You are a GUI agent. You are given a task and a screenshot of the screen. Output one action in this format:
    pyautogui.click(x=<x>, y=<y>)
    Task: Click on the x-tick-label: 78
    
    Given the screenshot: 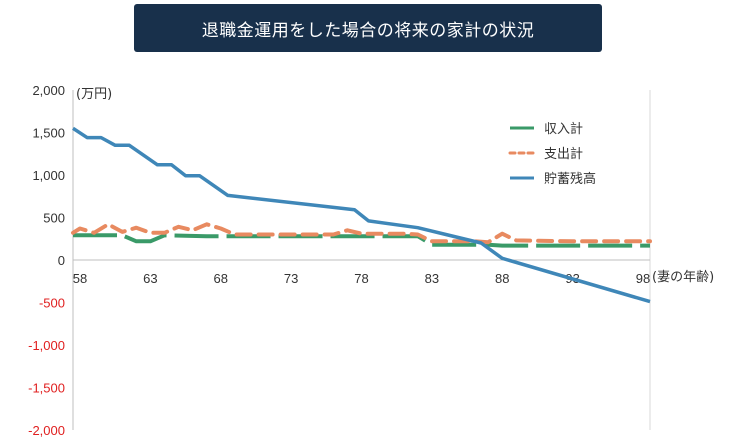 What is the action you would take?
    pyautogui.click(x=361, y=278)
    